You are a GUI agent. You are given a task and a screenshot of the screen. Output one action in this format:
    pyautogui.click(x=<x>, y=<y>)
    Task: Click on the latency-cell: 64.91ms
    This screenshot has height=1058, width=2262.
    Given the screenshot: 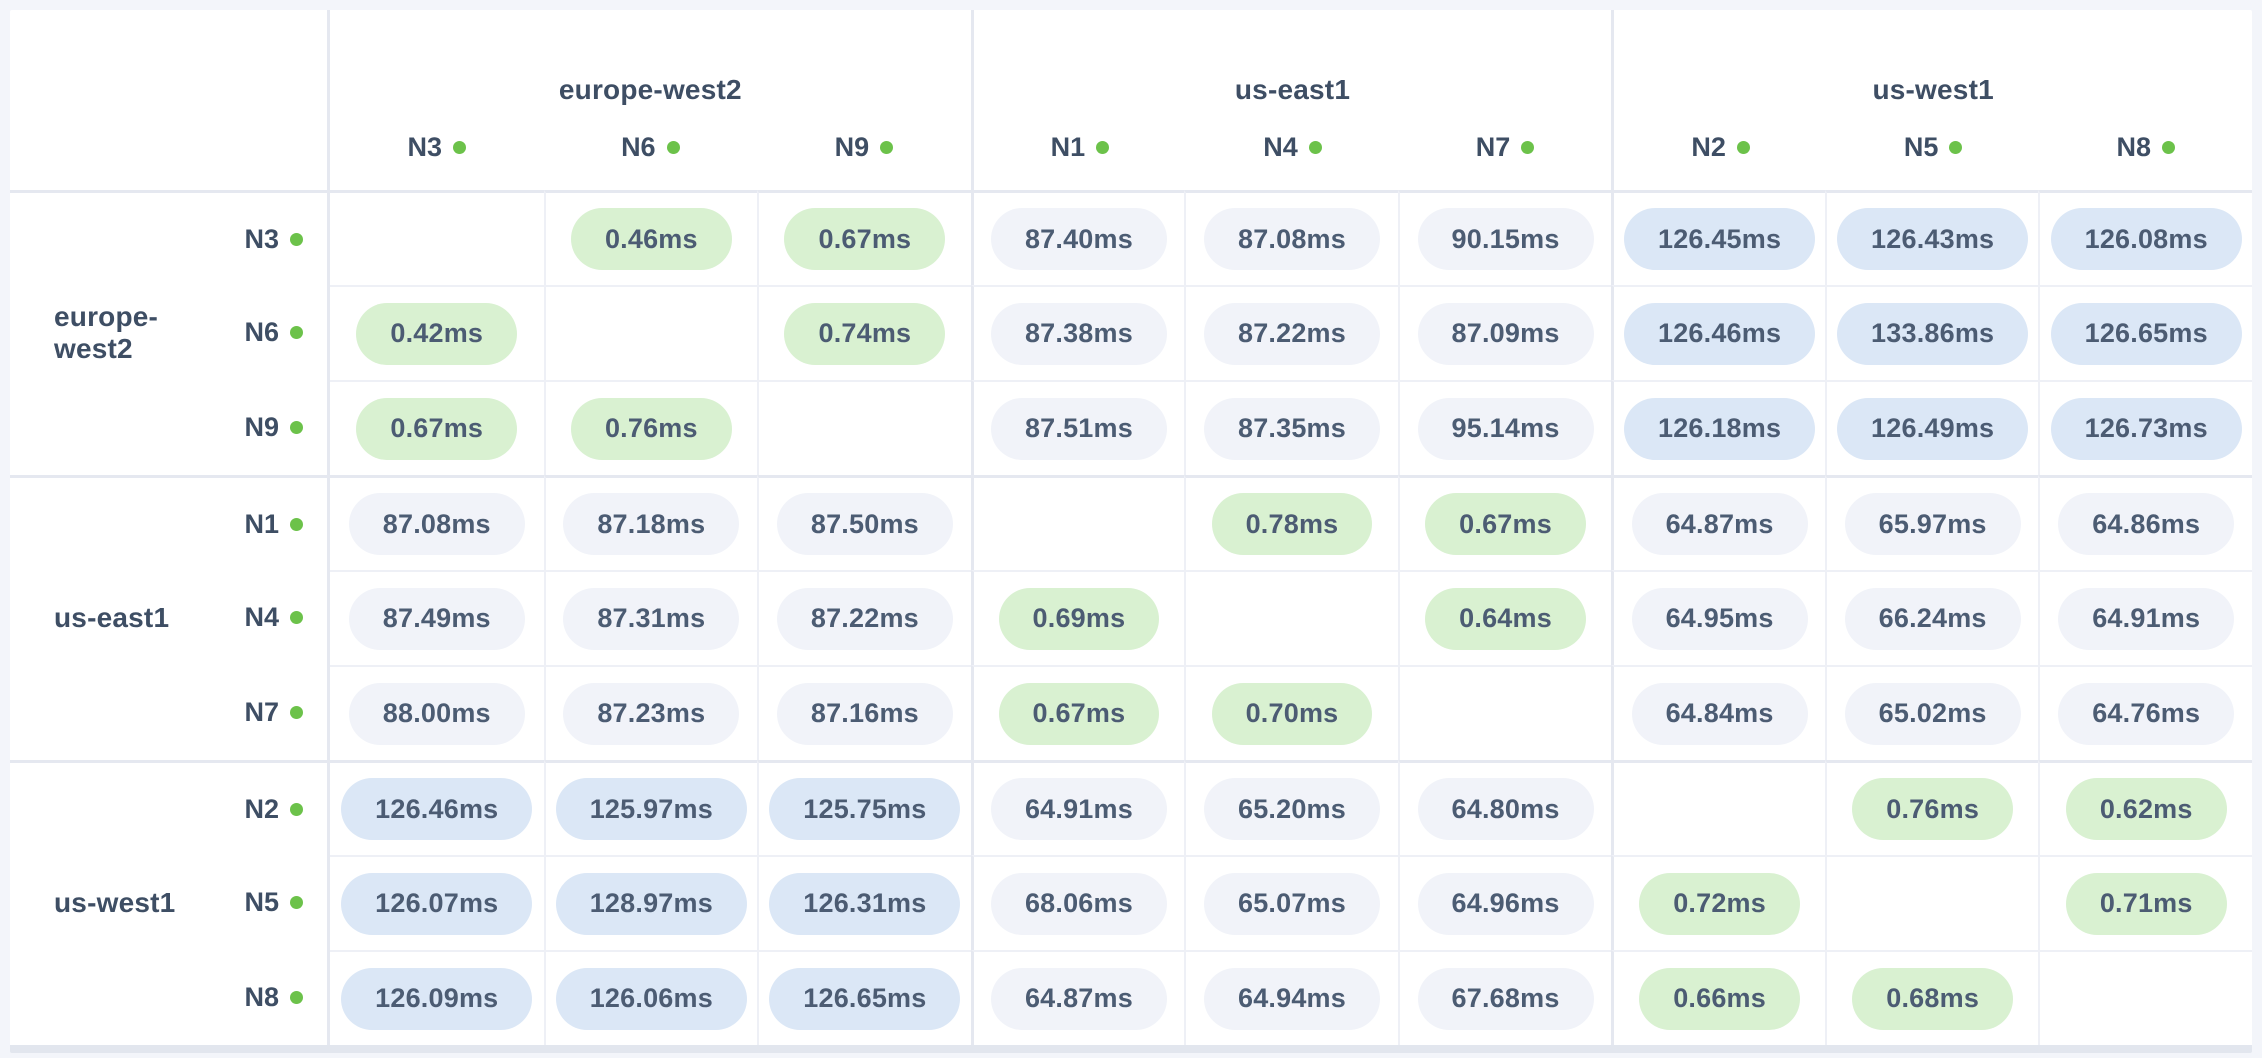 What is the action you would take?
    pyautogui.click(x=1077, y=807)
    